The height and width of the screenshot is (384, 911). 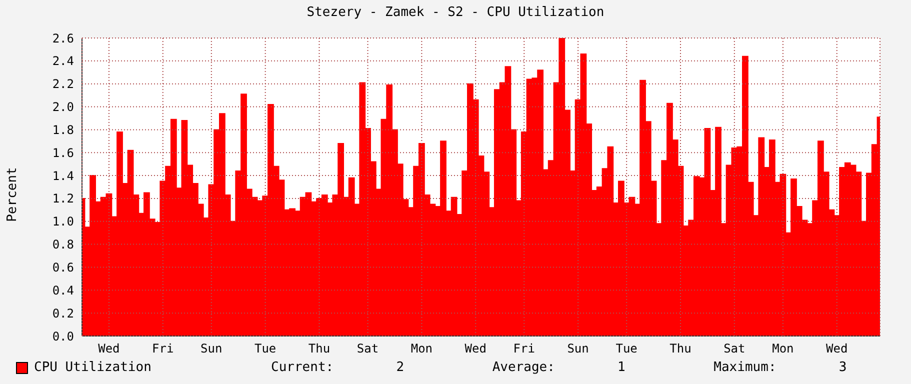 What do you see at coordinates (63, 175) in the screenshot?
I see `y-tick-label: 1.4` at bounding box center [63, 175].